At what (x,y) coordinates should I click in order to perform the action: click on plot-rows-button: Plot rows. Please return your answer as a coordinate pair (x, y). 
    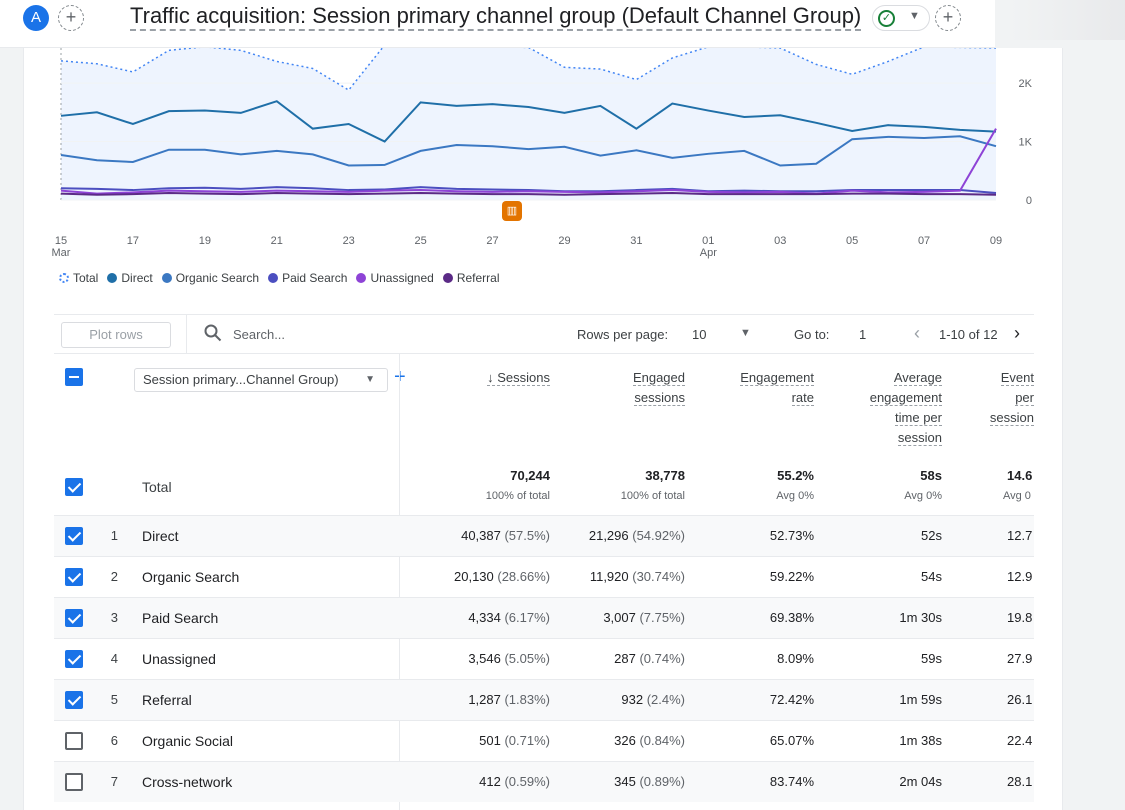
    Looking at the image, I should click on (116, 335).